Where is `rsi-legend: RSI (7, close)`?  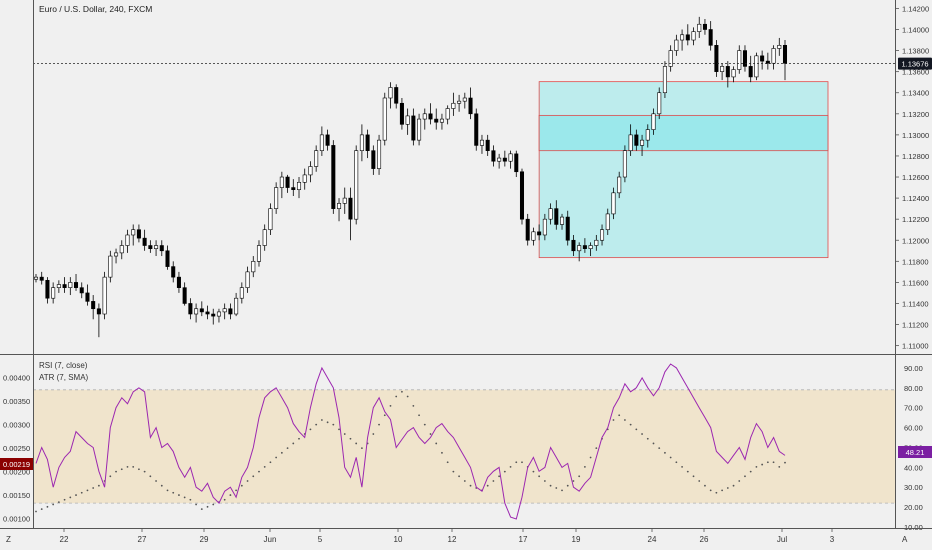
rsi-legend: RSI (7, close) is located at coordinates (63, 365).